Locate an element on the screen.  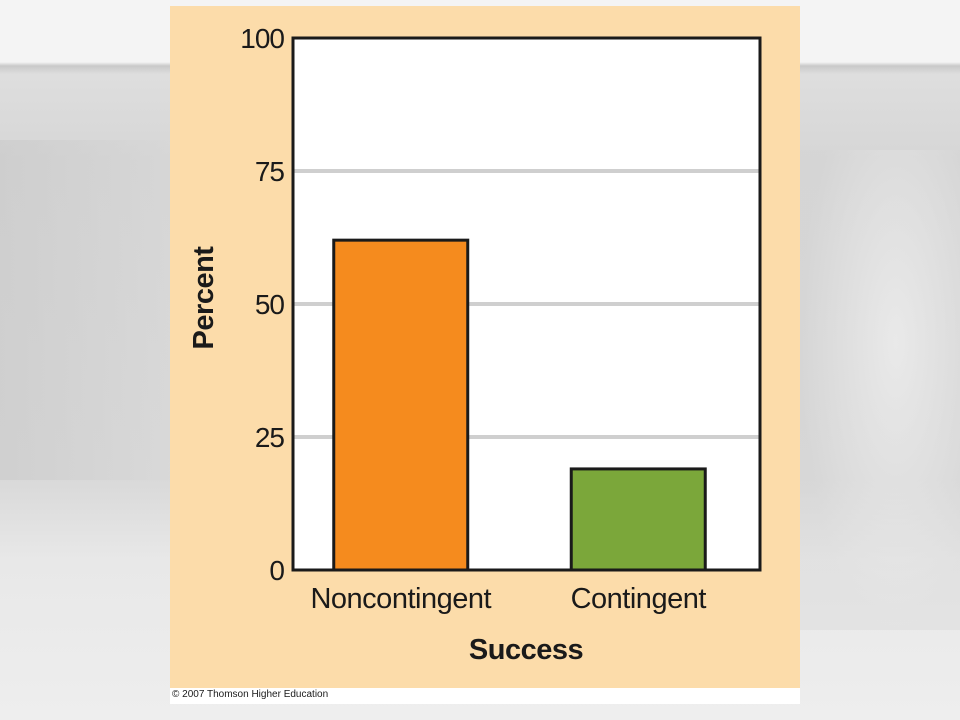
y-tick-label: 25 is located at coordinates (270, 437).